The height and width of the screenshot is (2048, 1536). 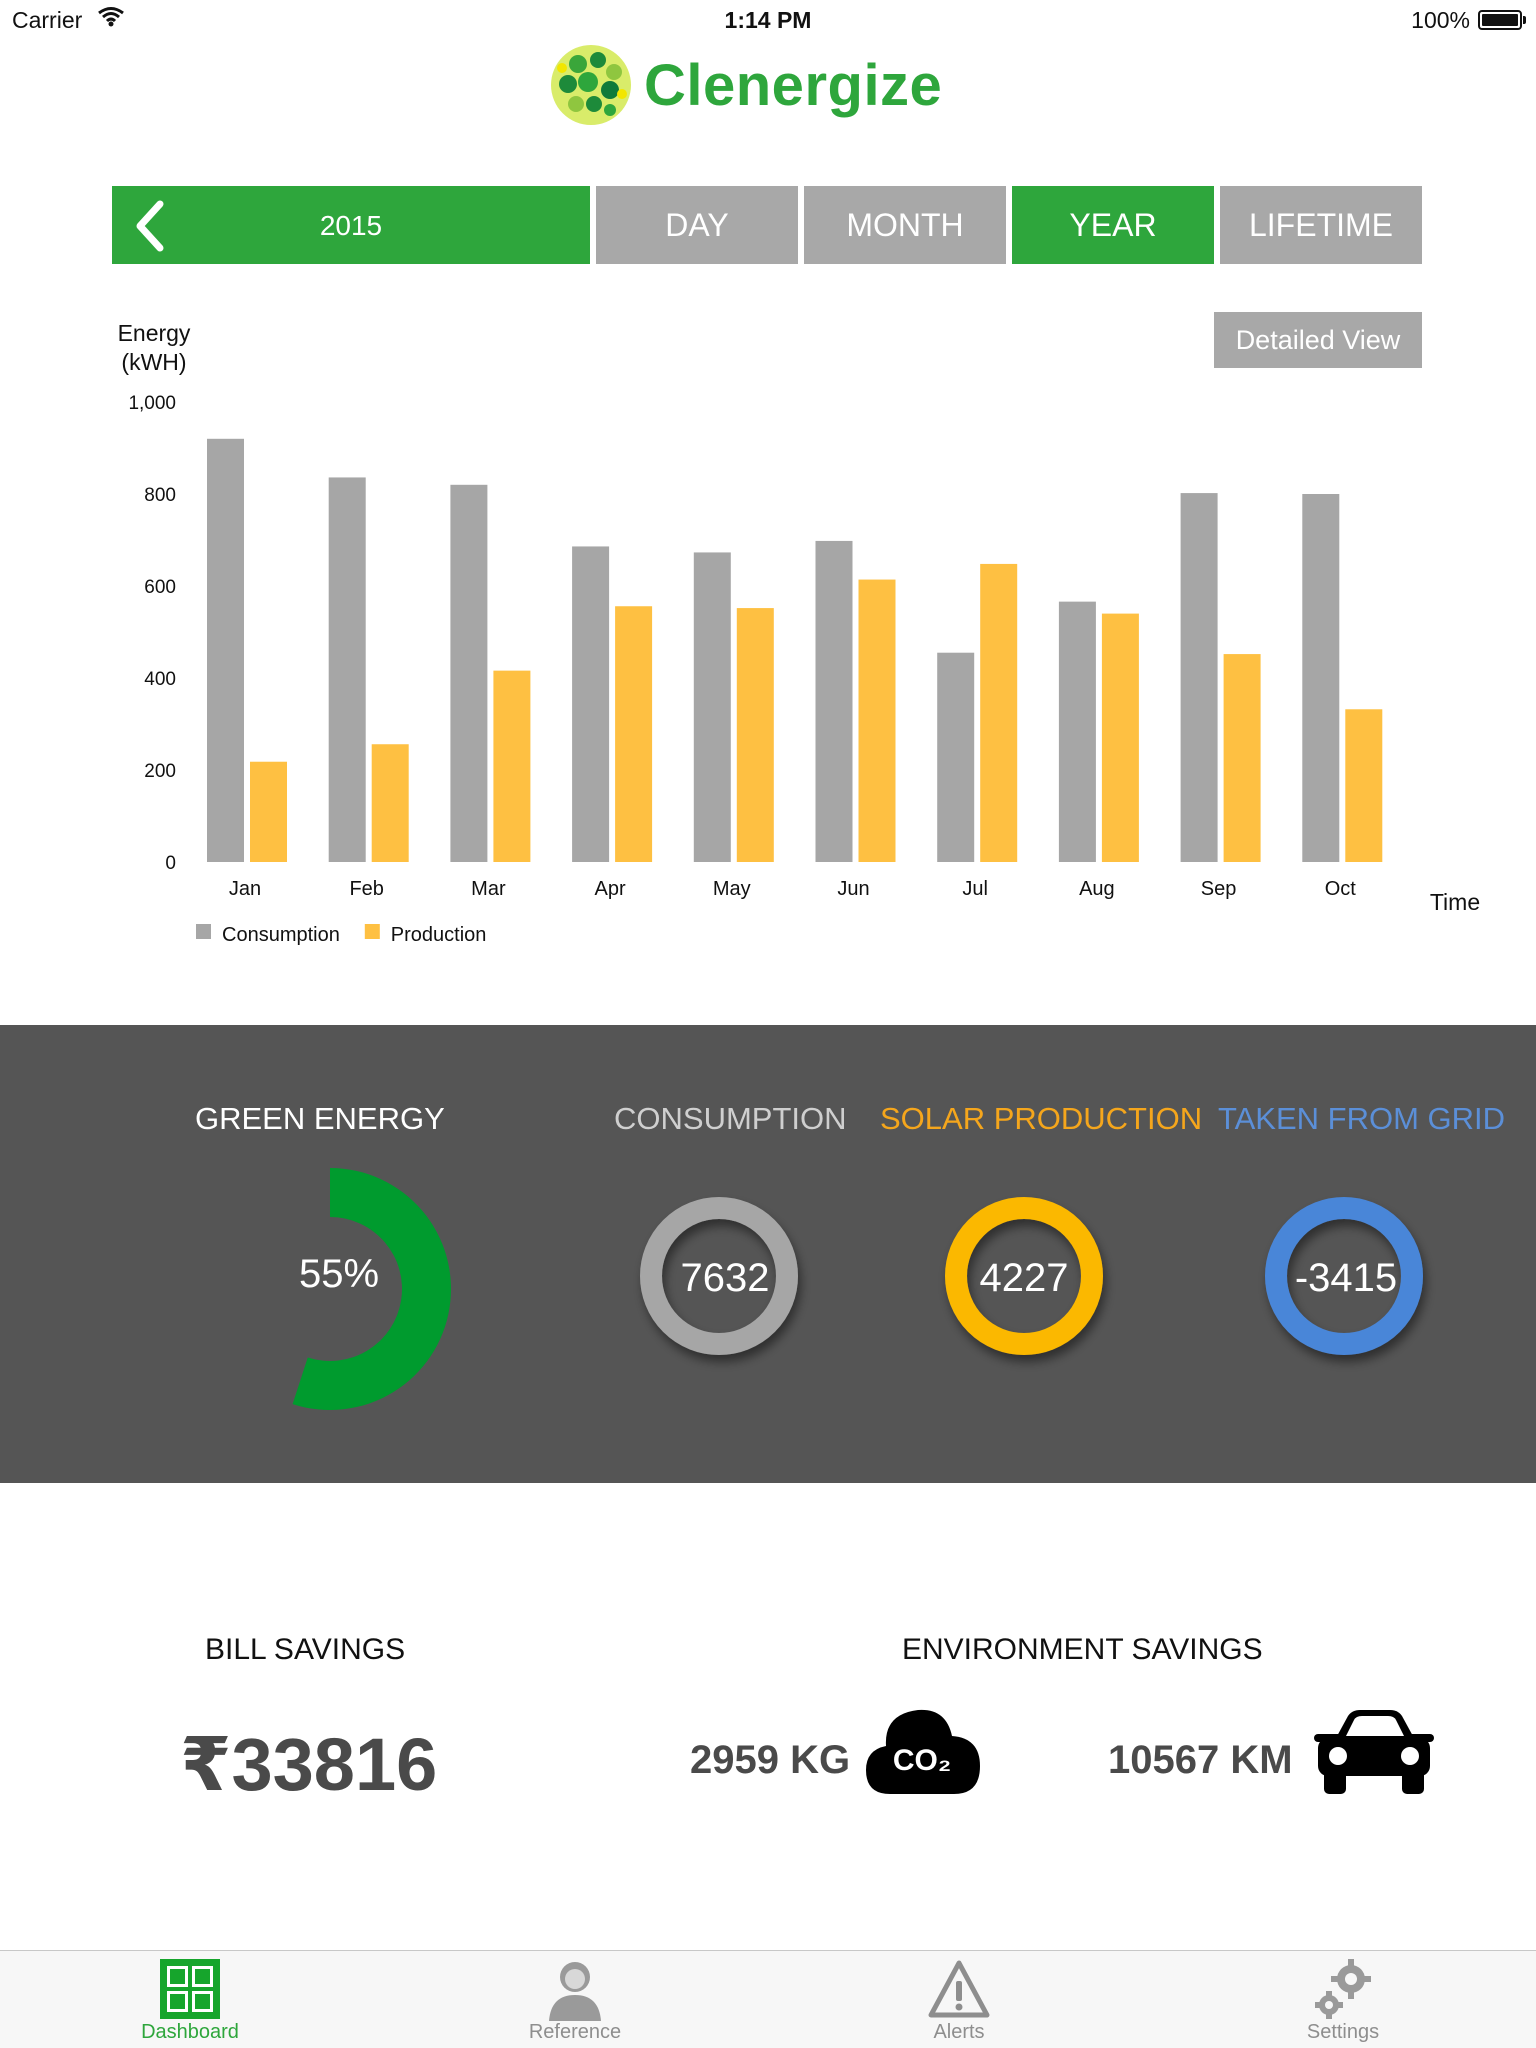 I want to click on tab-reference: Reference, so click(x=575, y=1999).